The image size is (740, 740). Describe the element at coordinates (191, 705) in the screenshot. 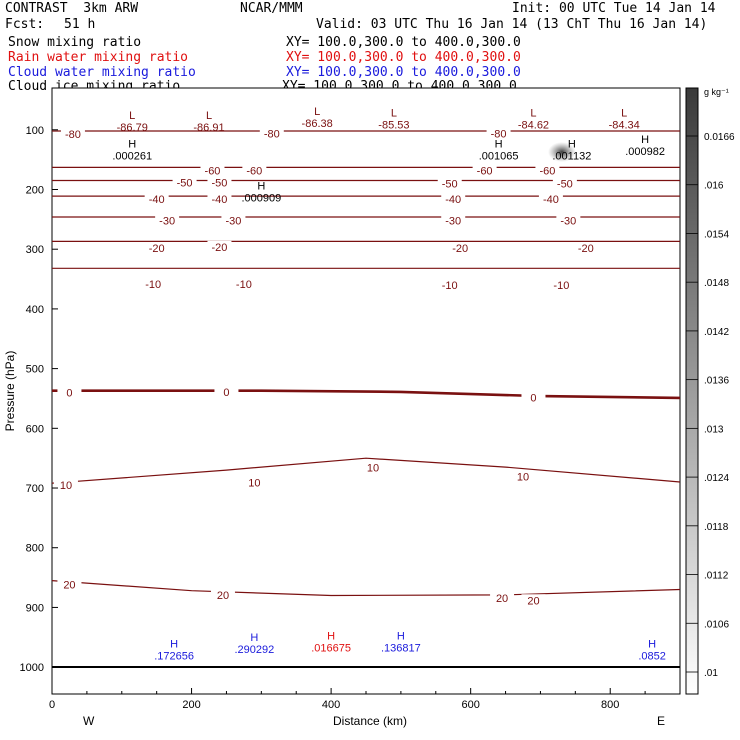

I see `x-tick-label: 200` at that location.